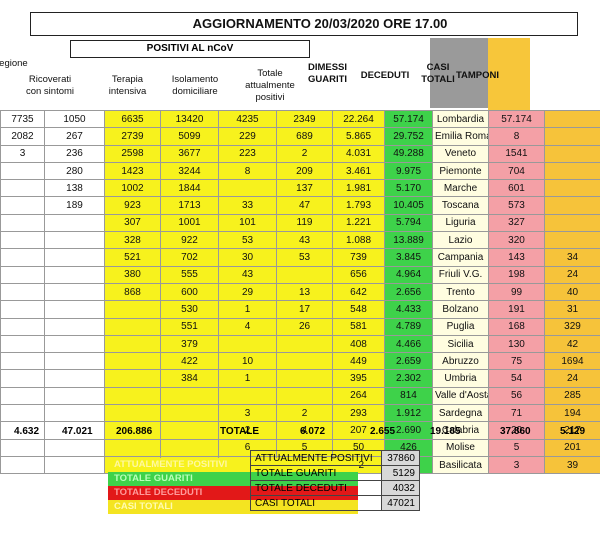 This screenshot has width=600, height=538. What do you see at coordinates (300, 274) in the screenshot?
I see `table-row: 380 555 43 656 4.964 Friuli V.G. 198 24` at bounding box center [300, 274].